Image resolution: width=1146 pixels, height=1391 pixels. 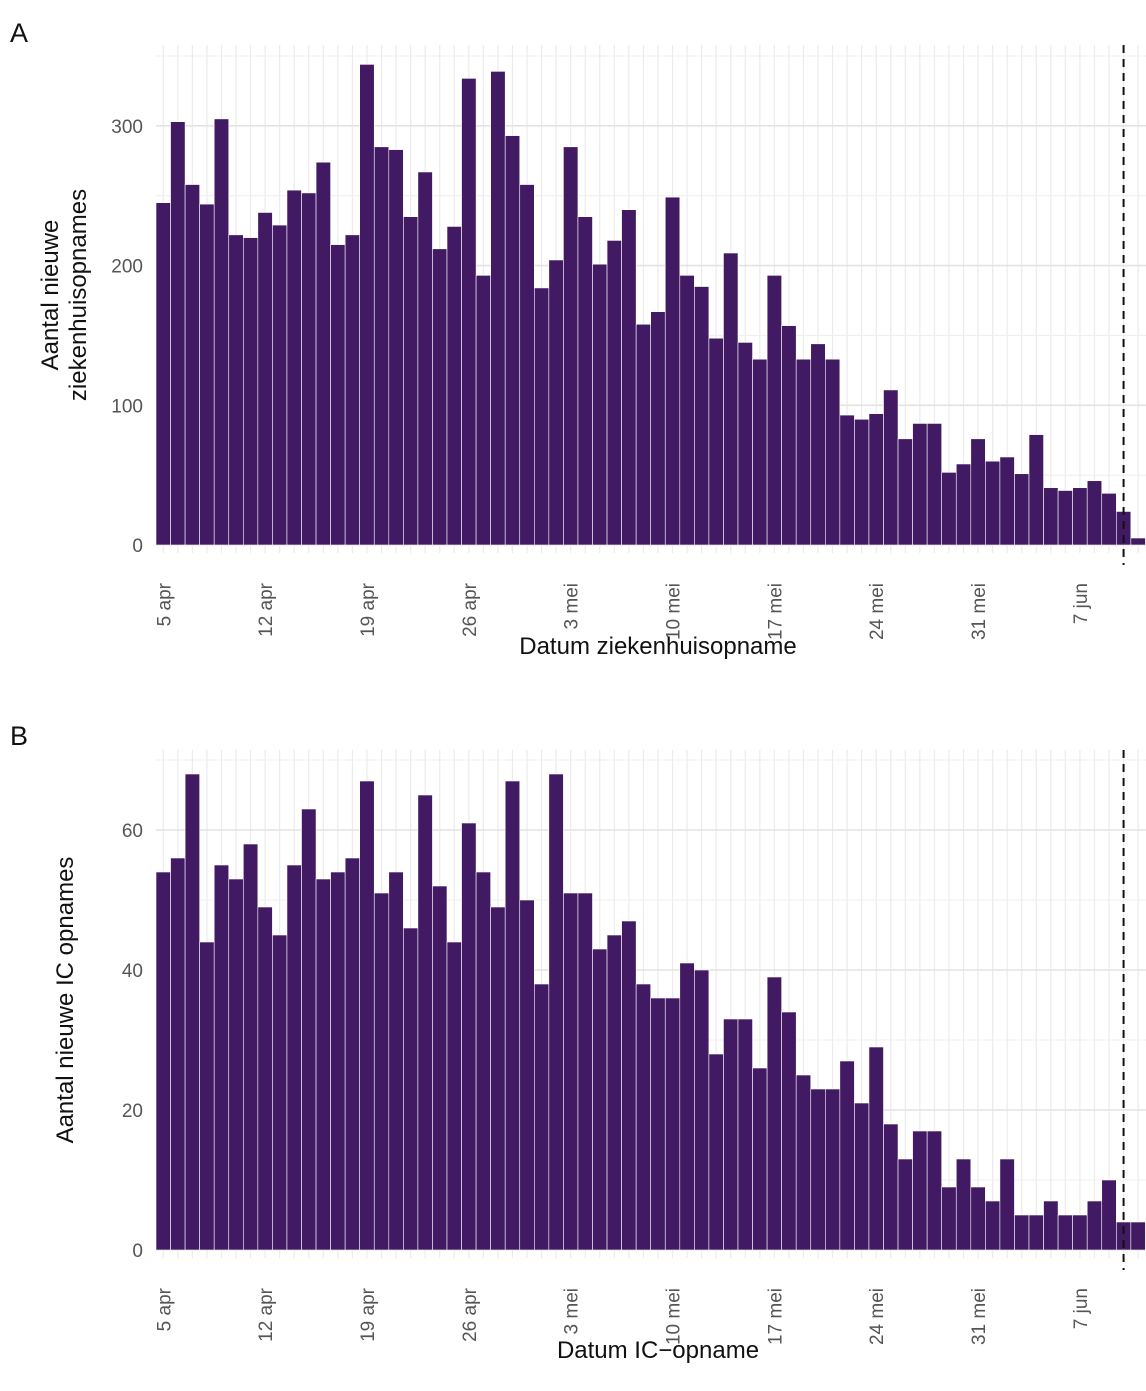 What do you see at coordinates (137, 1251) in the screenshot?
I see `y-tick-label: 0` at bounding box center [137, 1251].